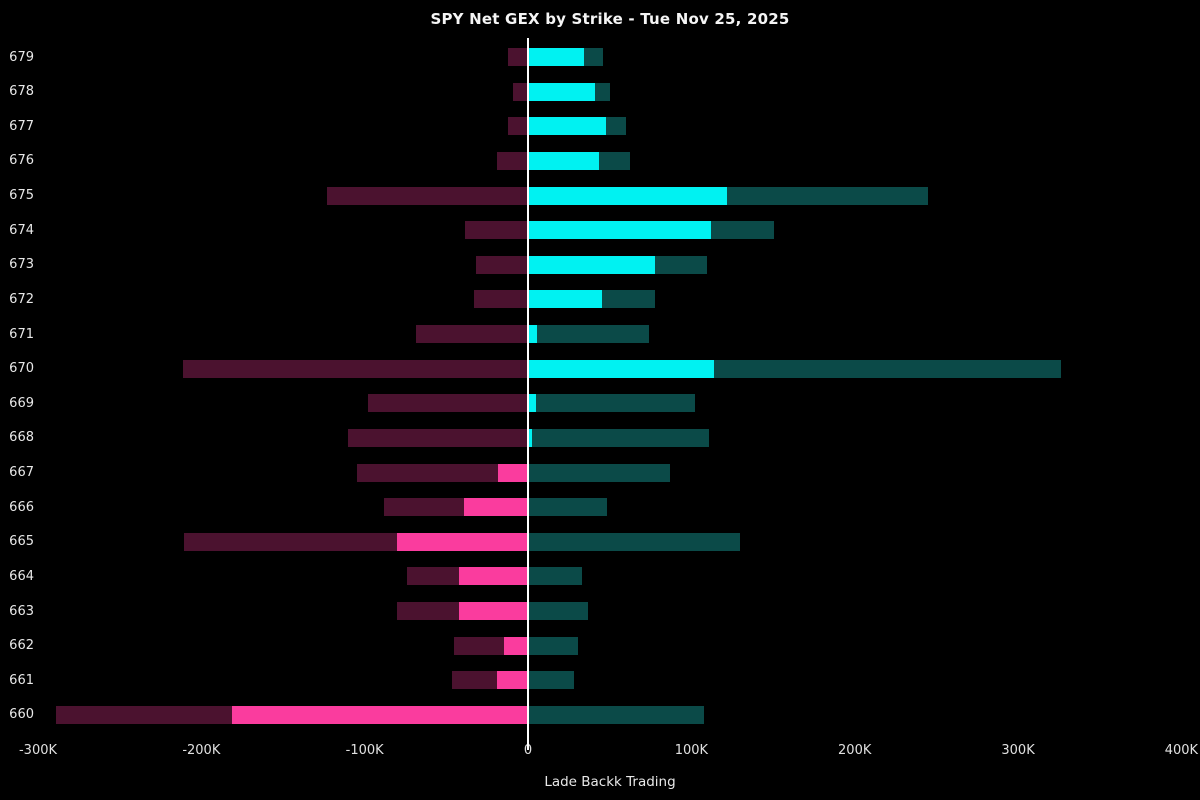 This screenshot has width=1200, height=800. I want to click on strike-label-660: 660, so click(21, 715).